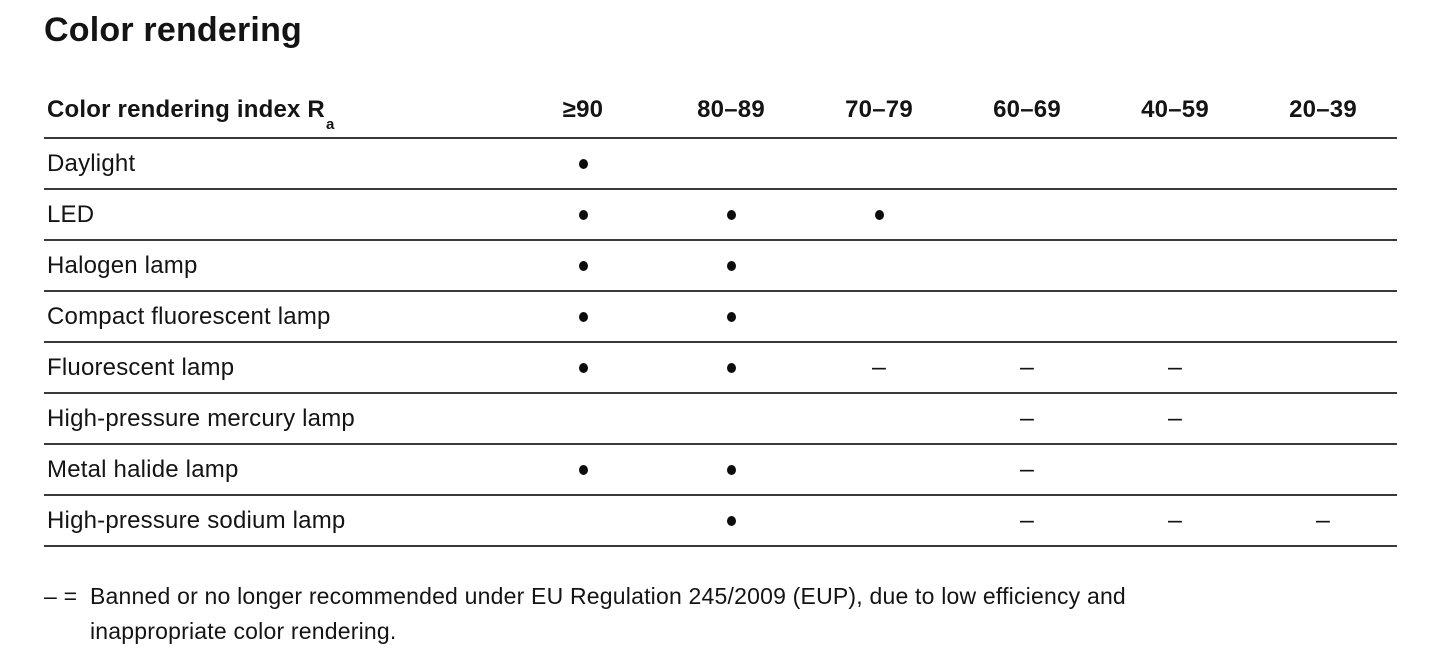 This screenshot has height=662, width=1440. I want to click on column-header: 40–59, so click(1175, 109).